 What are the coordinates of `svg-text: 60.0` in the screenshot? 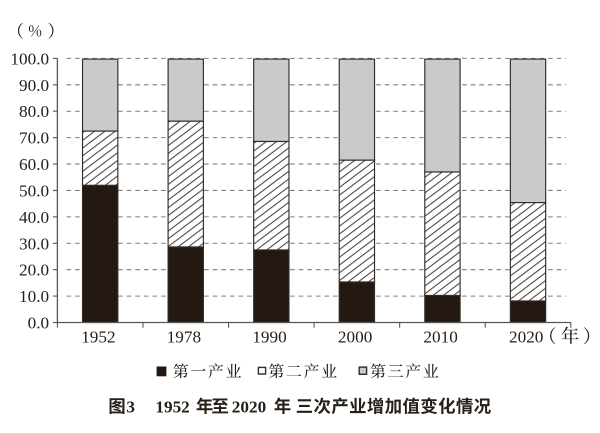 It's located at (34, 164).